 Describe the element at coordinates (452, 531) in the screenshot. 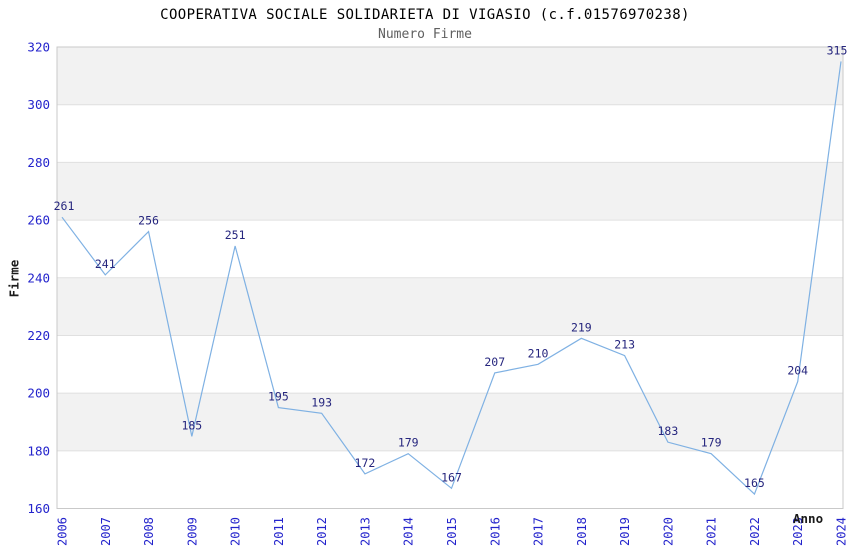

I see `x-tick-label: 2015` at that location.